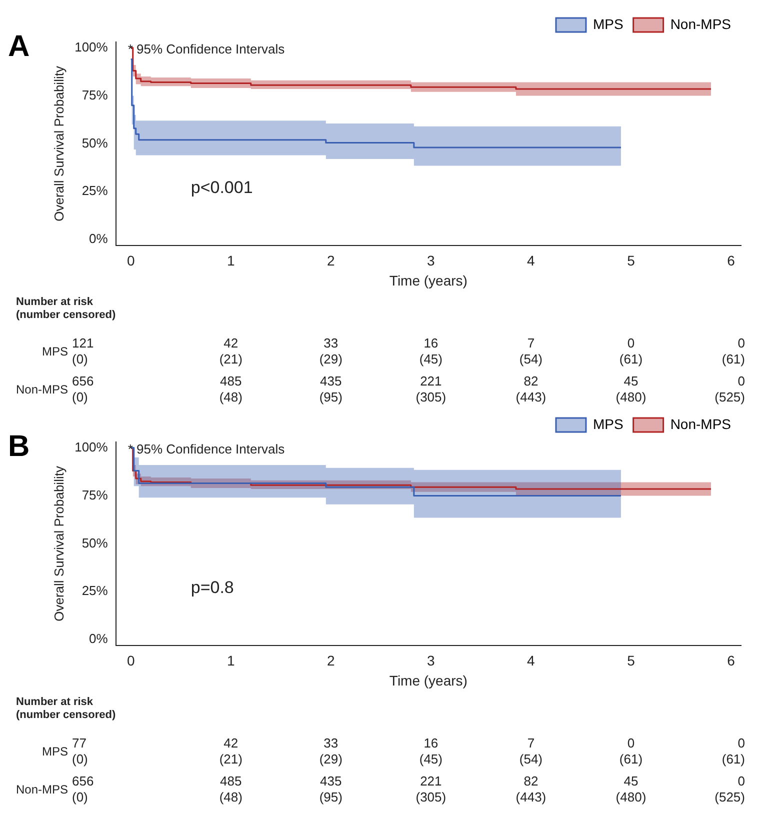 This screenshot has height=821, width=767. Describe the element at coordinates (221, 188) in the screenshot. I see `annotation: p<0.001` at that location.